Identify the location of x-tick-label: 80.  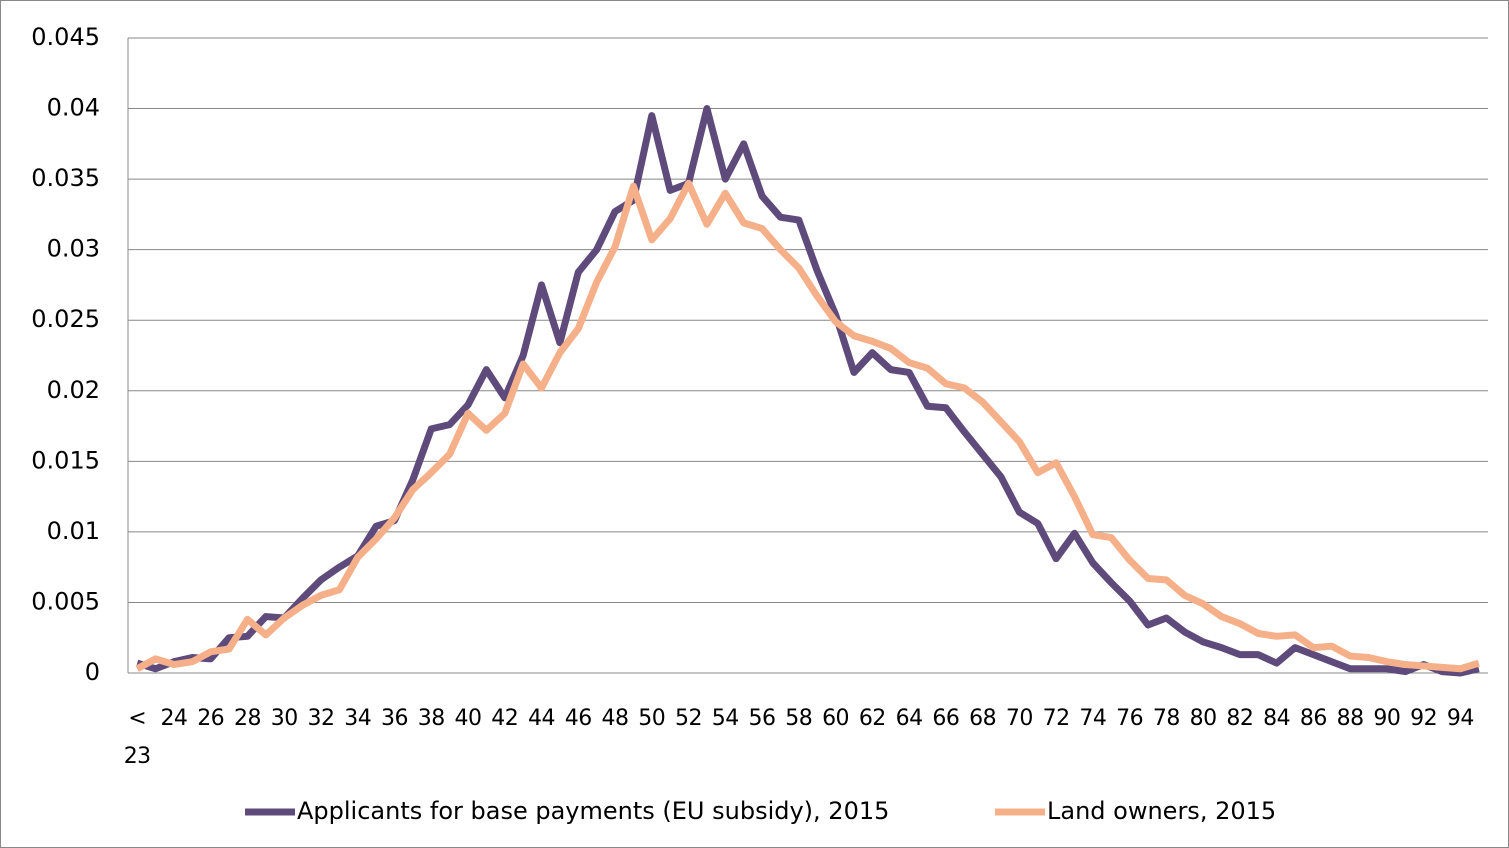
(1203, 718).